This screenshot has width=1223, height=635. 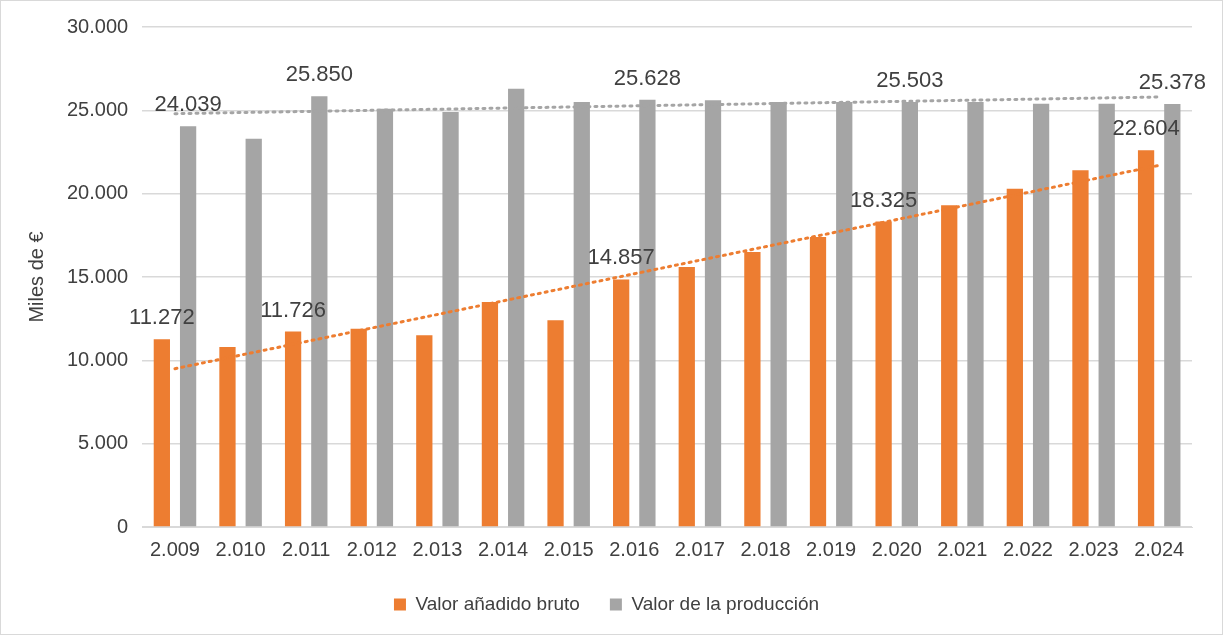 What do you see at coordinates (910, 80) in the screenshot?
I see `data-label: 25.503` at bounding box center [910, 80].